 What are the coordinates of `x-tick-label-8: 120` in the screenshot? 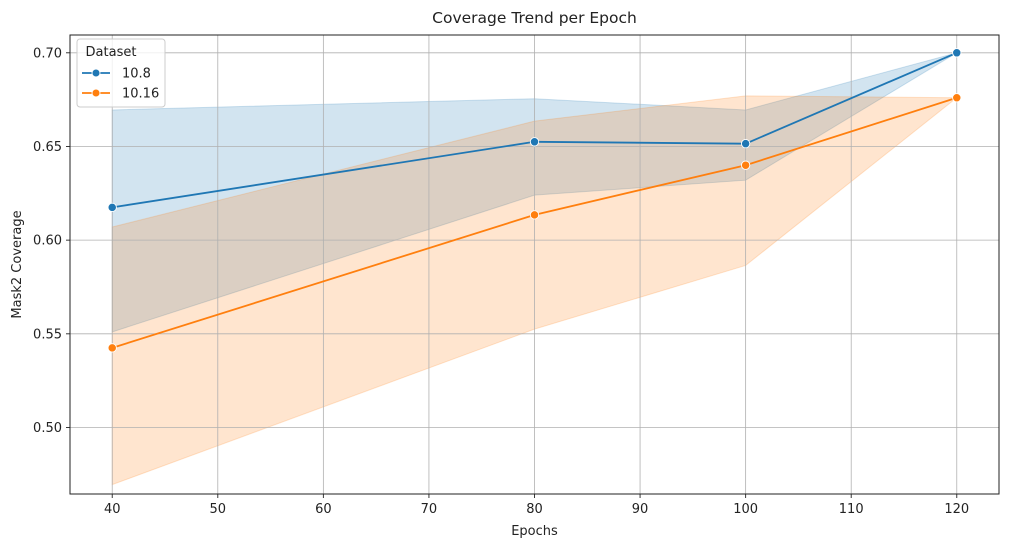 It's located at (956, 509).